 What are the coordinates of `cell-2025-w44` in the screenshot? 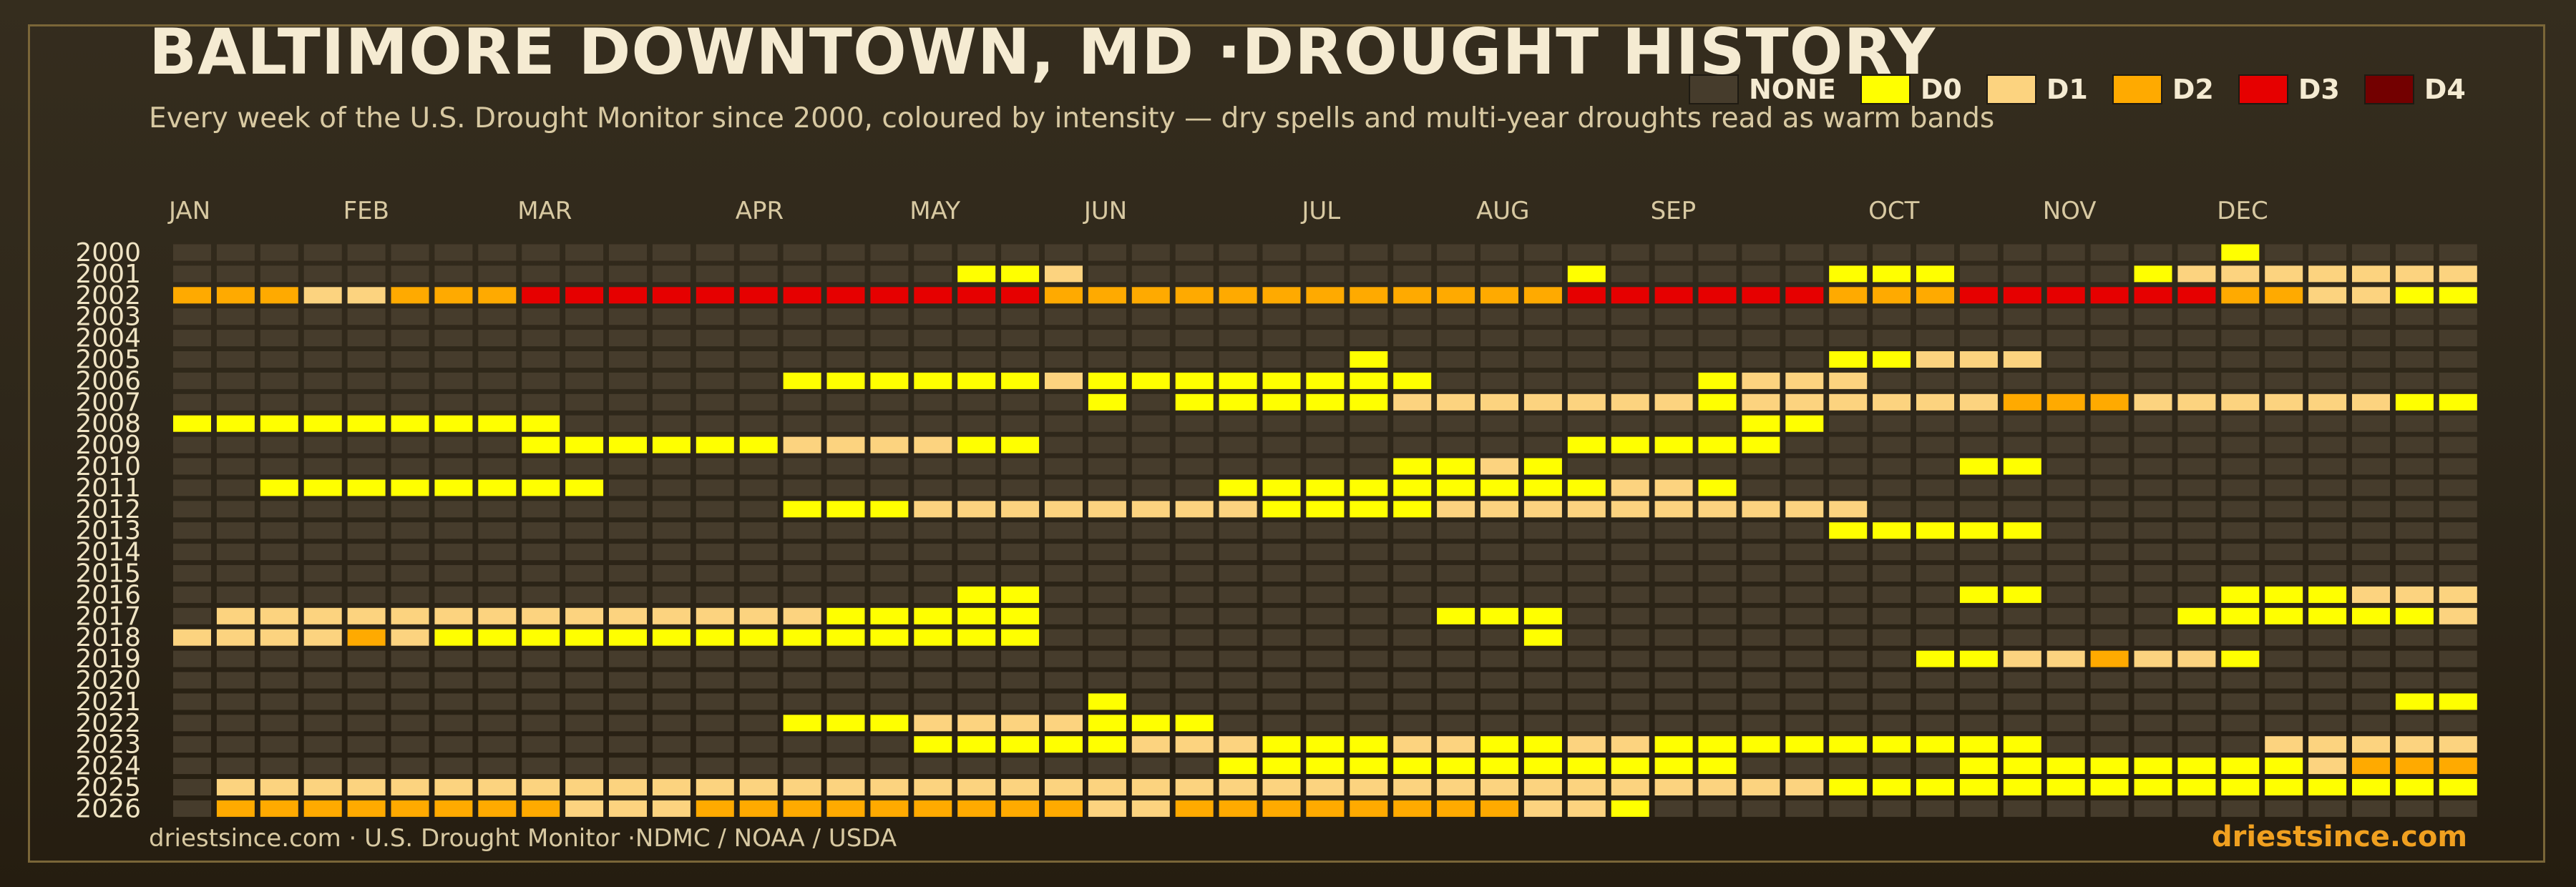 It's located at (2065, 787).